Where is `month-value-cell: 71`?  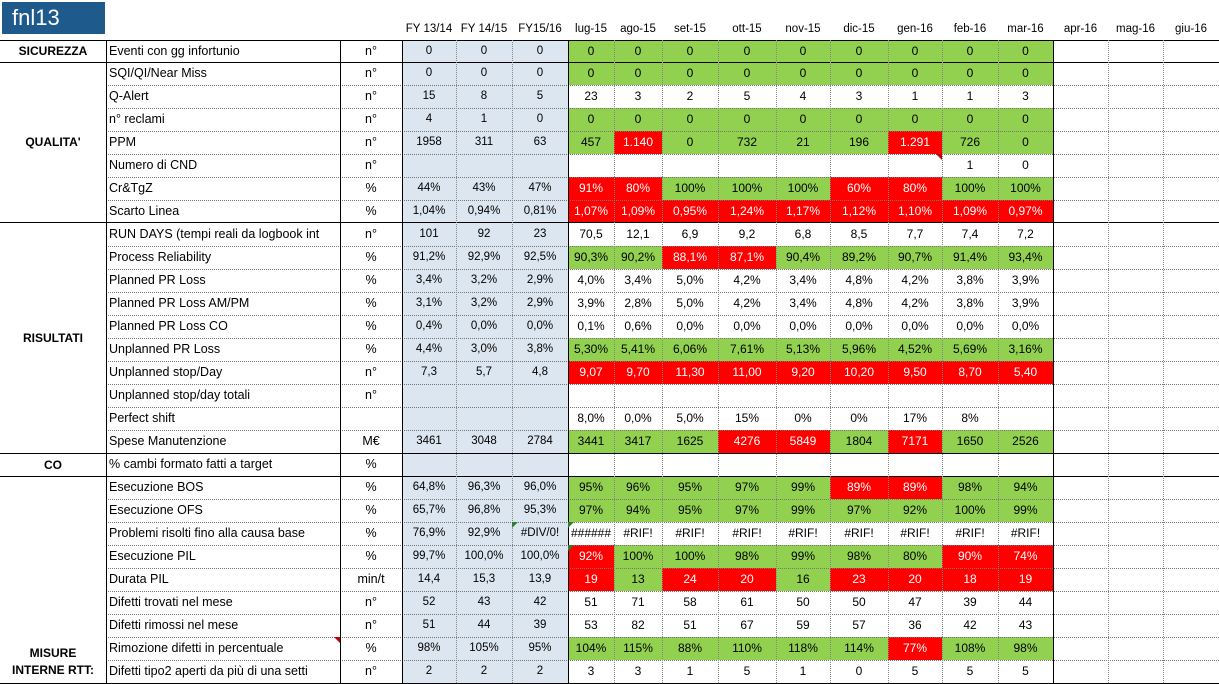
month-value-cell: 71 is located at coordinates (638, 602).